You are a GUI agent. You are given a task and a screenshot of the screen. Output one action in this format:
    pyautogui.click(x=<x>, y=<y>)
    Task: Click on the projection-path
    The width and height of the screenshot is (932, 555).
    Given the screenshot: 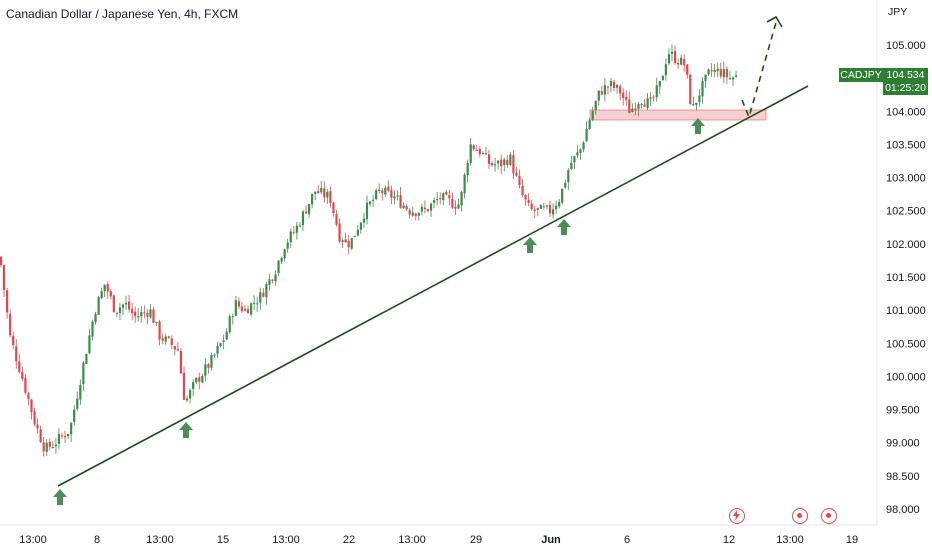 What is the action you would take?
    pyautogui.click(x=759, y=69)
    